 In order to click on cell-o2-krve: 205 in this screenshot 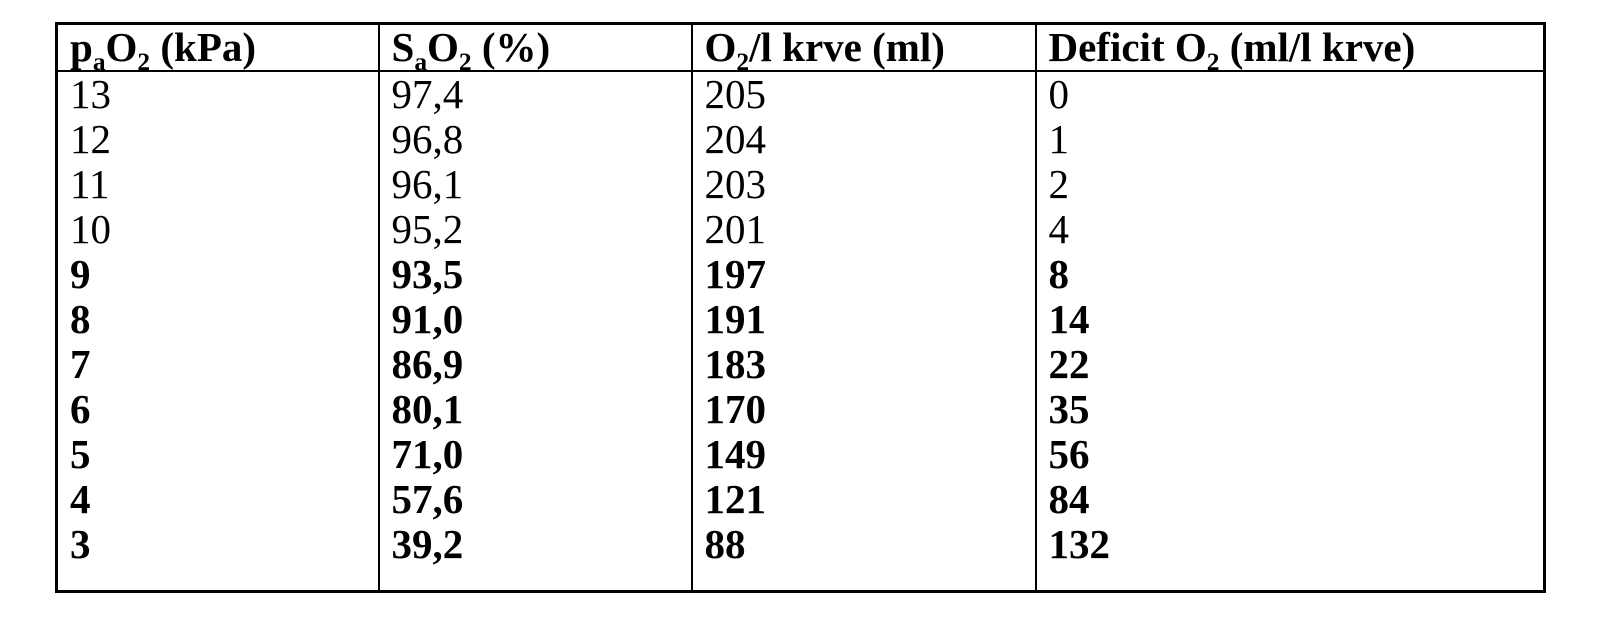, I will do `click(863, 94)`.